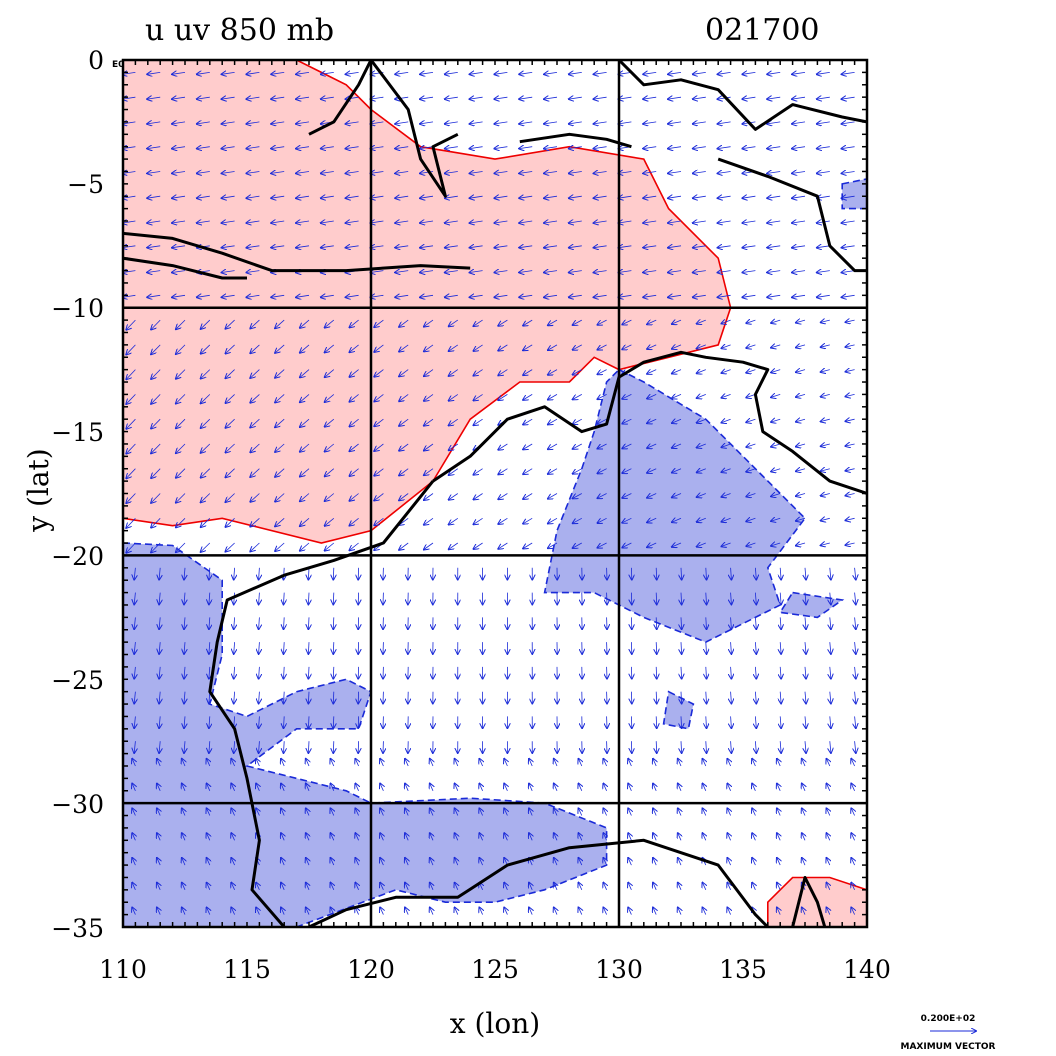 The width and height of the screenshot is (1056, 1056). Describe the element at coordinates (77, 494) in the screenshot. I see `y-tick-labels: 0 −5 −10 −15 −20 −25 −30 −35` at that location.